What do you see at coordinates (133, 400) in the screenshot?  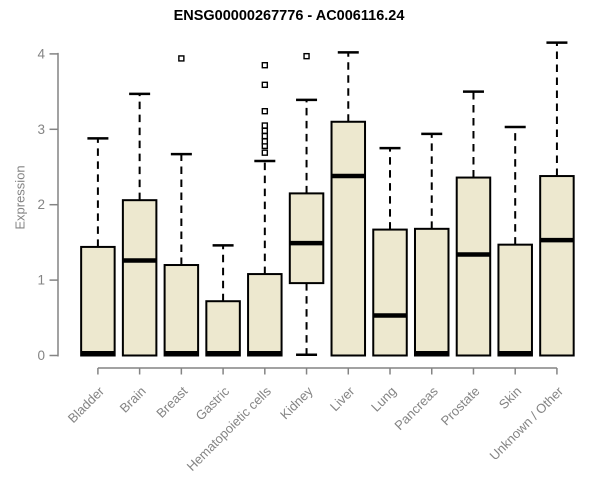 I see `x-category-label: Brain` at bounding box center [133, 400].